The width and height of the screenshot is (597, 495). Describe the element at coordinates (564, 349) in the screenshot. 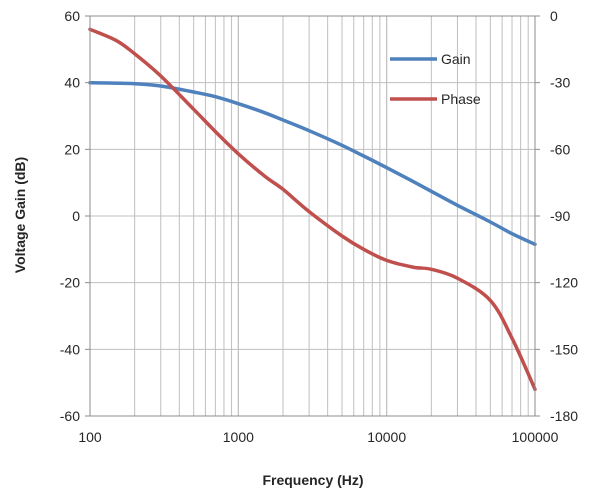

I see `y2-tick-label: -150` at that location.